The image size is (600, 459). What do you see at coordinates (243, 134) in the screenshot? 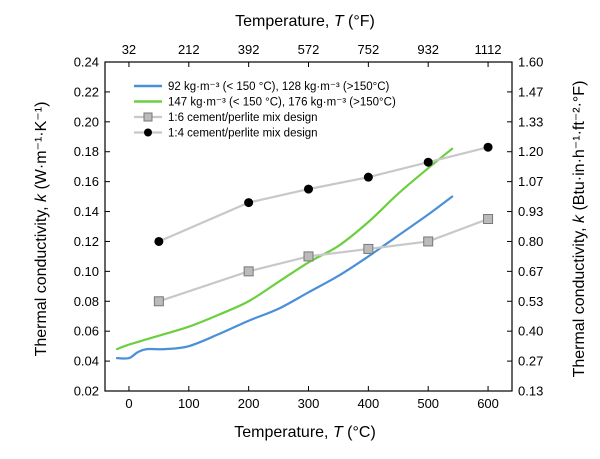
I see `legend-label: 1:4 cement/perlite mix design` at bounding box center [243, 134].